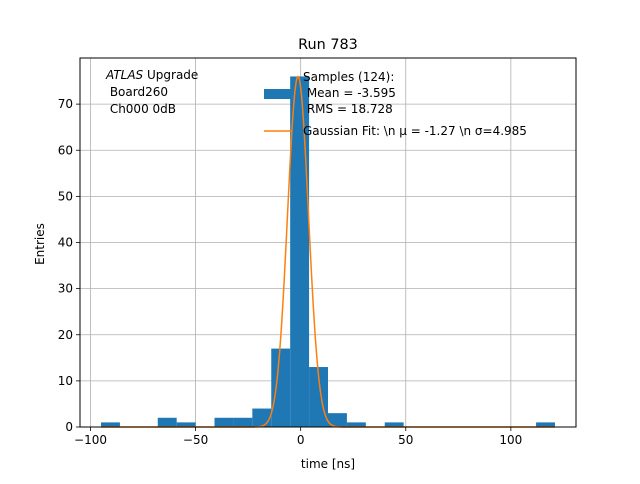 The image size is (640, 484). Describe the element at coordinates (137, 92) in the screenshot. I see `annotation-line-2: Board260` at that location.